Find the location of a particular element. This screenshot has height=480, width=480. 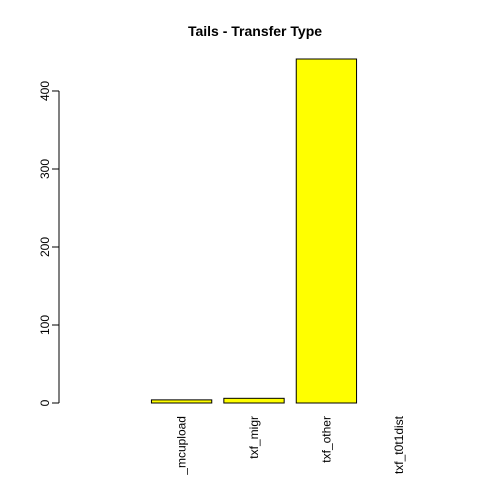

y-axis: 0 100 200 300 400 is located at coordinates (49, 243).